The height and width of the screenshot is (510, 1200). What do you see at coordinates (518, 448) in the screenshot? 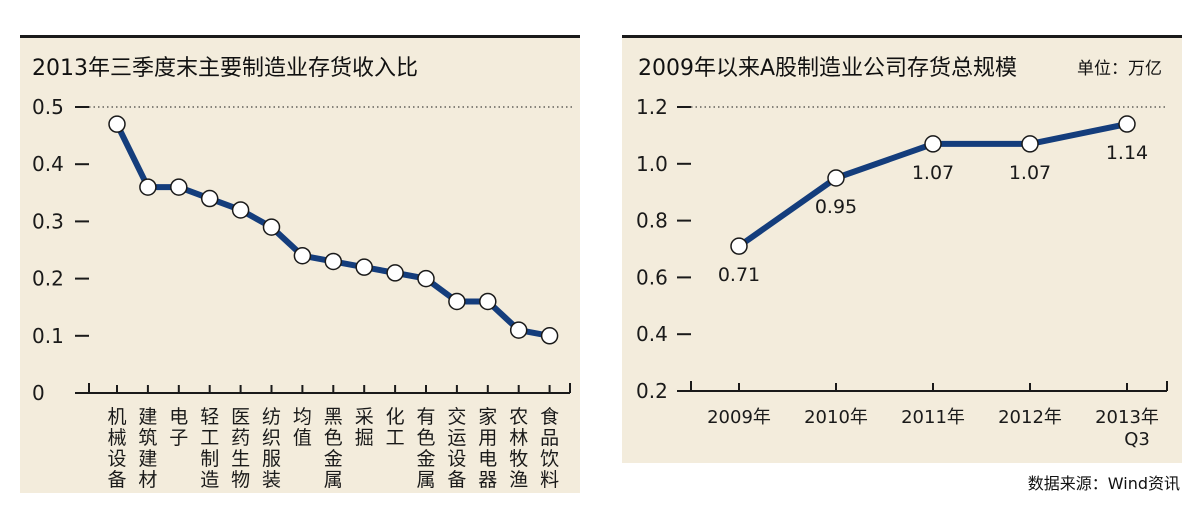
I see `left-x-tick-label: 农林牧渔` at bounding box center [518, 448].